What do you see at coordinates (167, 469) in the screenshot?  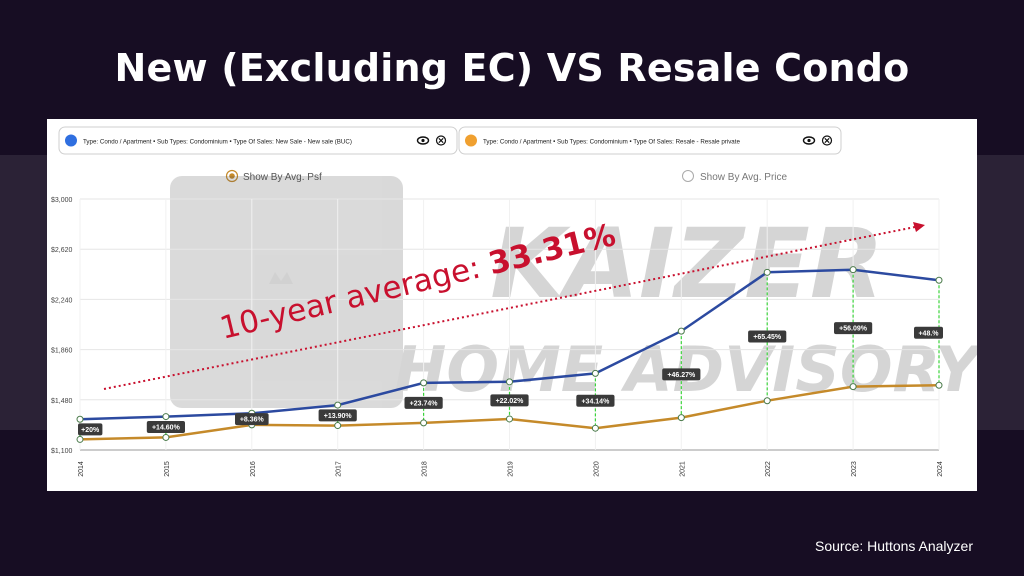 I see `x-tick-label: 2015` at bounding box center [167, 469].